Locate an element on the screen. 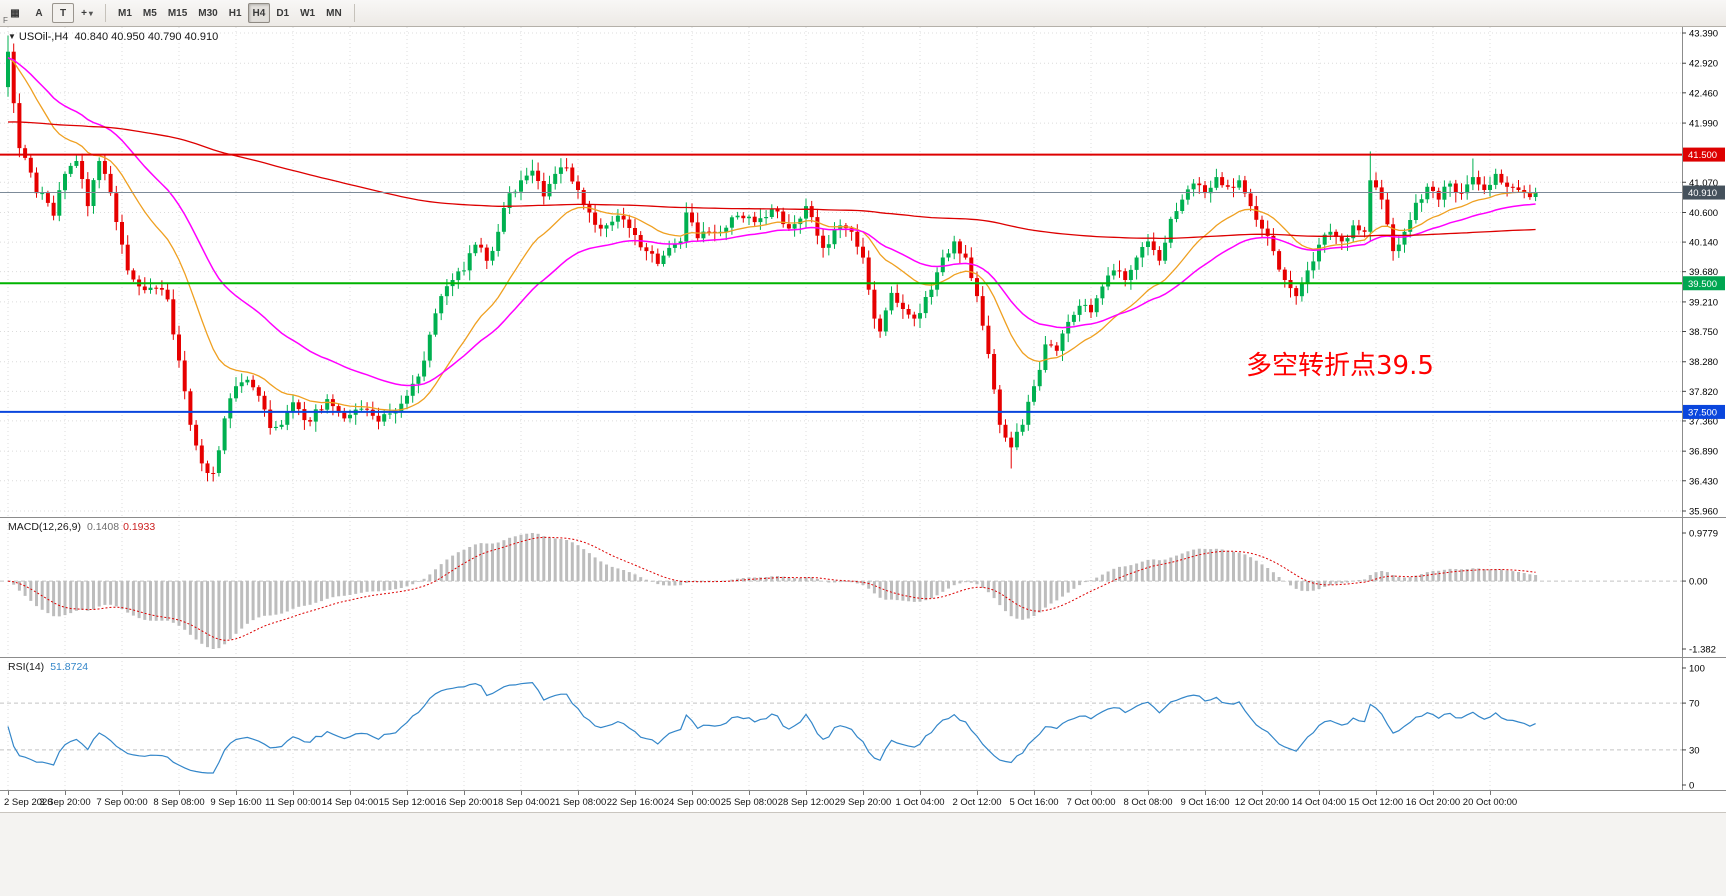 The image size is (1726, 896). time-label: 24 Sep 00:00 is located at coordinates (692, 802).